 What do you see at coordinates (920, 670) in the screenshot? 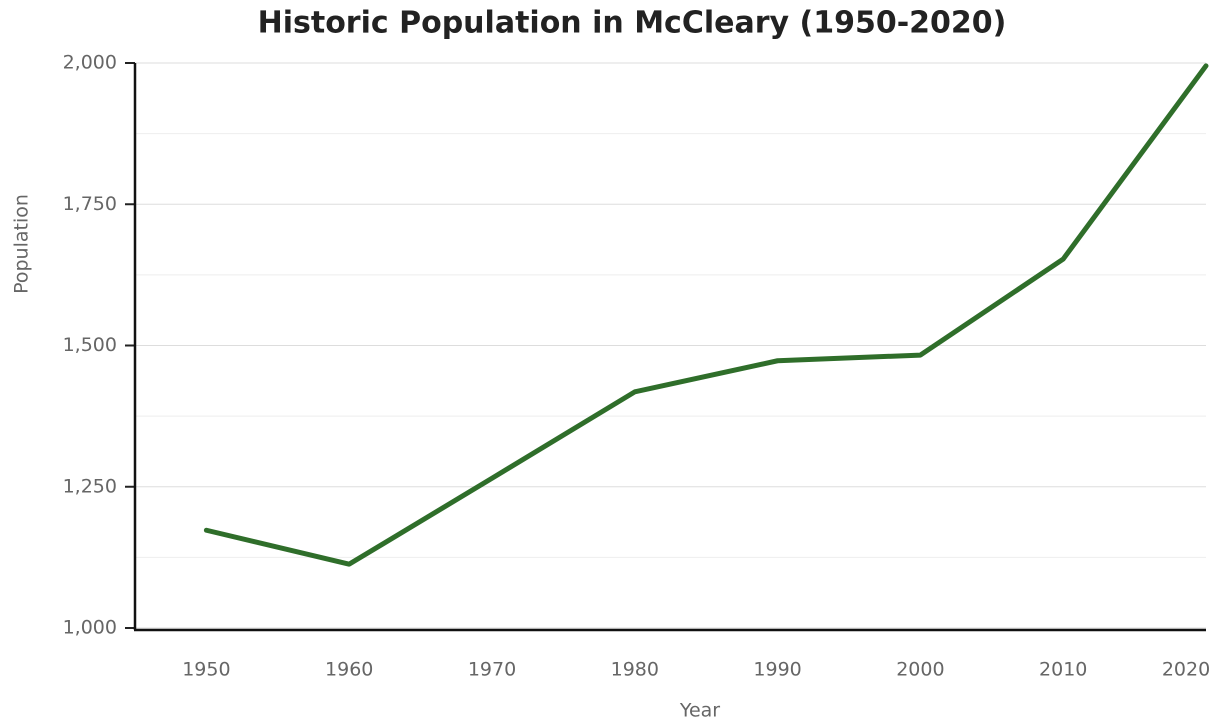
I see `x-tick-label: 2000` at bounding box center [920, 670].